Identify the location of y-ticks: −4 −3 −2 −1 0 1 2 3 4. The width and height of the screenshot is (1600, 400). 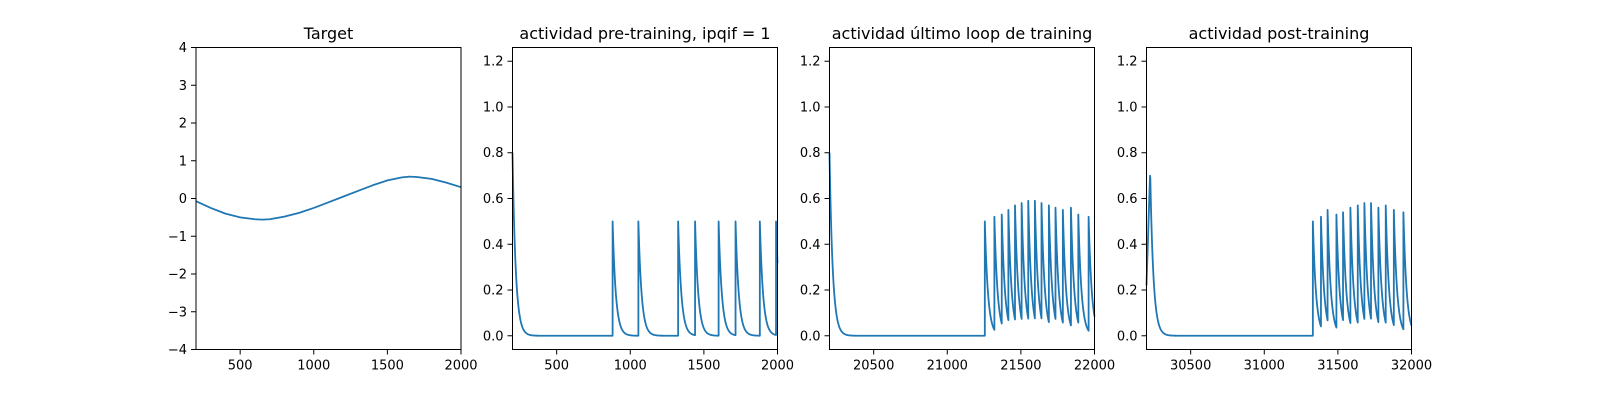
(182, 199).